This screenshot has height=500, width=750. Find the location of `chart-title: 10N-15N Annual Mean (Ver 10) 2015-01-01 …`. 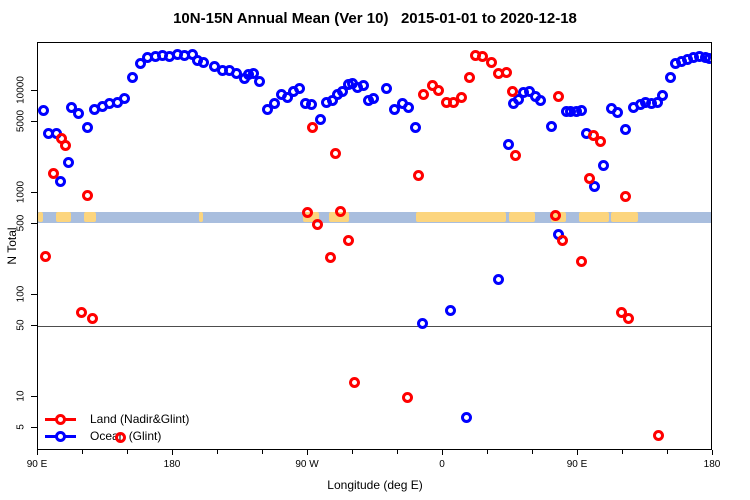

chart-title: 10N-15N Annual Mean (Ver 10) 2015-01-01 … is located at coordinates (375, 18).